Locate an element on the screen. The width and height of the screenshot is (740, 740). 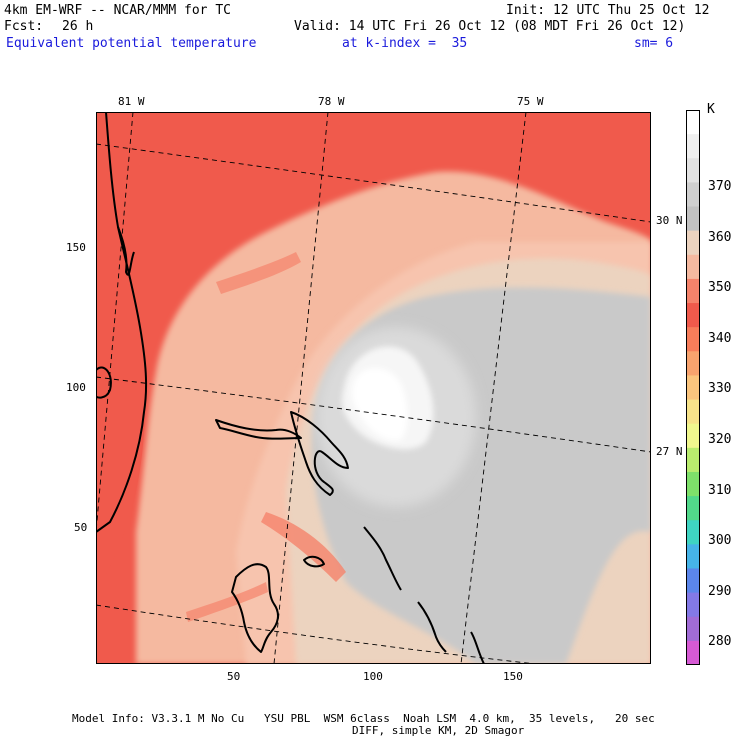
meridian-81w is located at coordinates (115, 322).